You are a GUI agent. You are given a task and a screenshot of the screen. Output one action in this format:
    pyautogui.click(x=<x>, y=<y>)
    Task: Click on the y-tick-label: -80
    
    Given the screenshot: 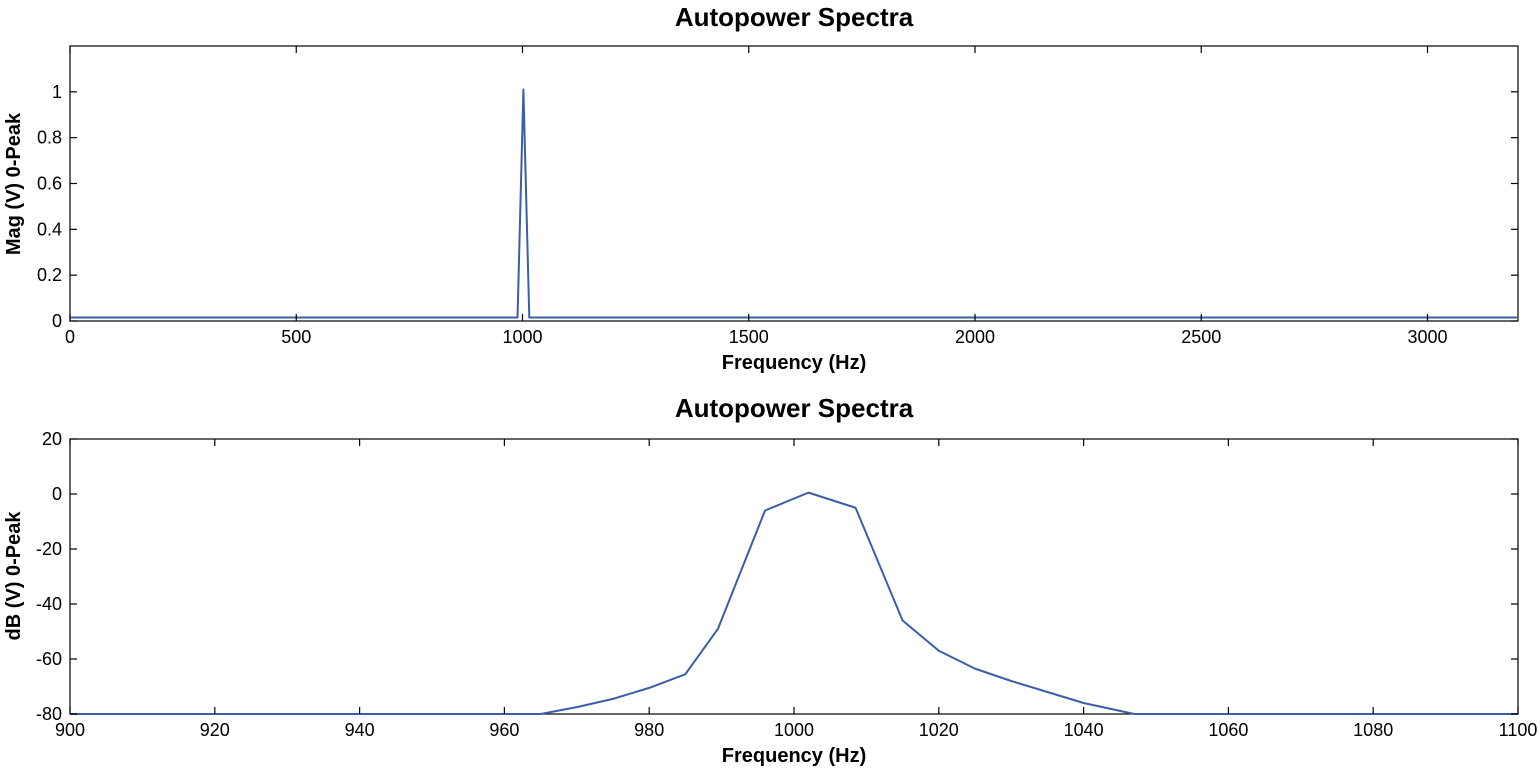 What is the action you would take?
    pyautogui.click(x=49, y=714)
    